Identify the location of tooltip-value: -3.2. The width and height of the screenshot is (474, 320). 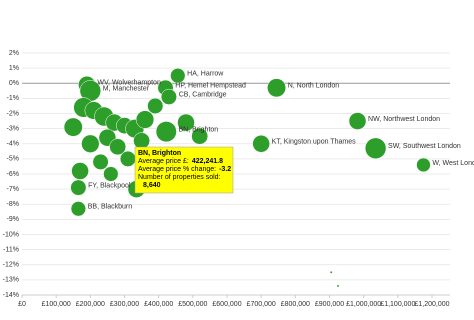
(225, 169).